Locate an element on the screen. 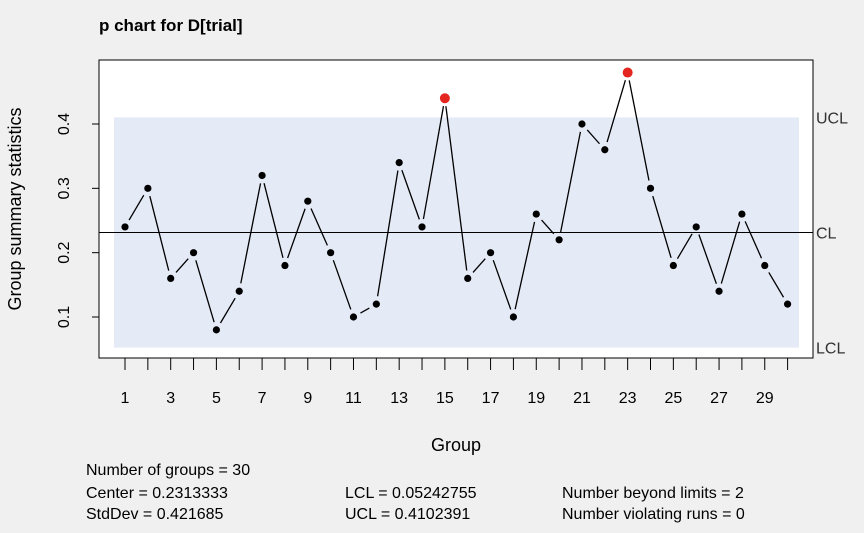  ucl-label: UCL is located at coordinates (832, 118).